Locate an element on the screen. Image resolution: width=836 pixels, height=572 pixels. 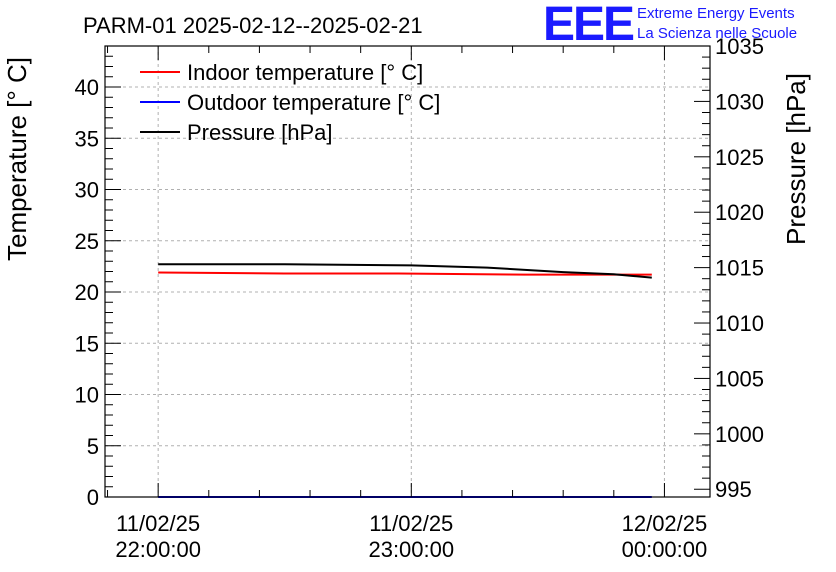
y-tick-label: 10 is located at coordinates (87, 395).